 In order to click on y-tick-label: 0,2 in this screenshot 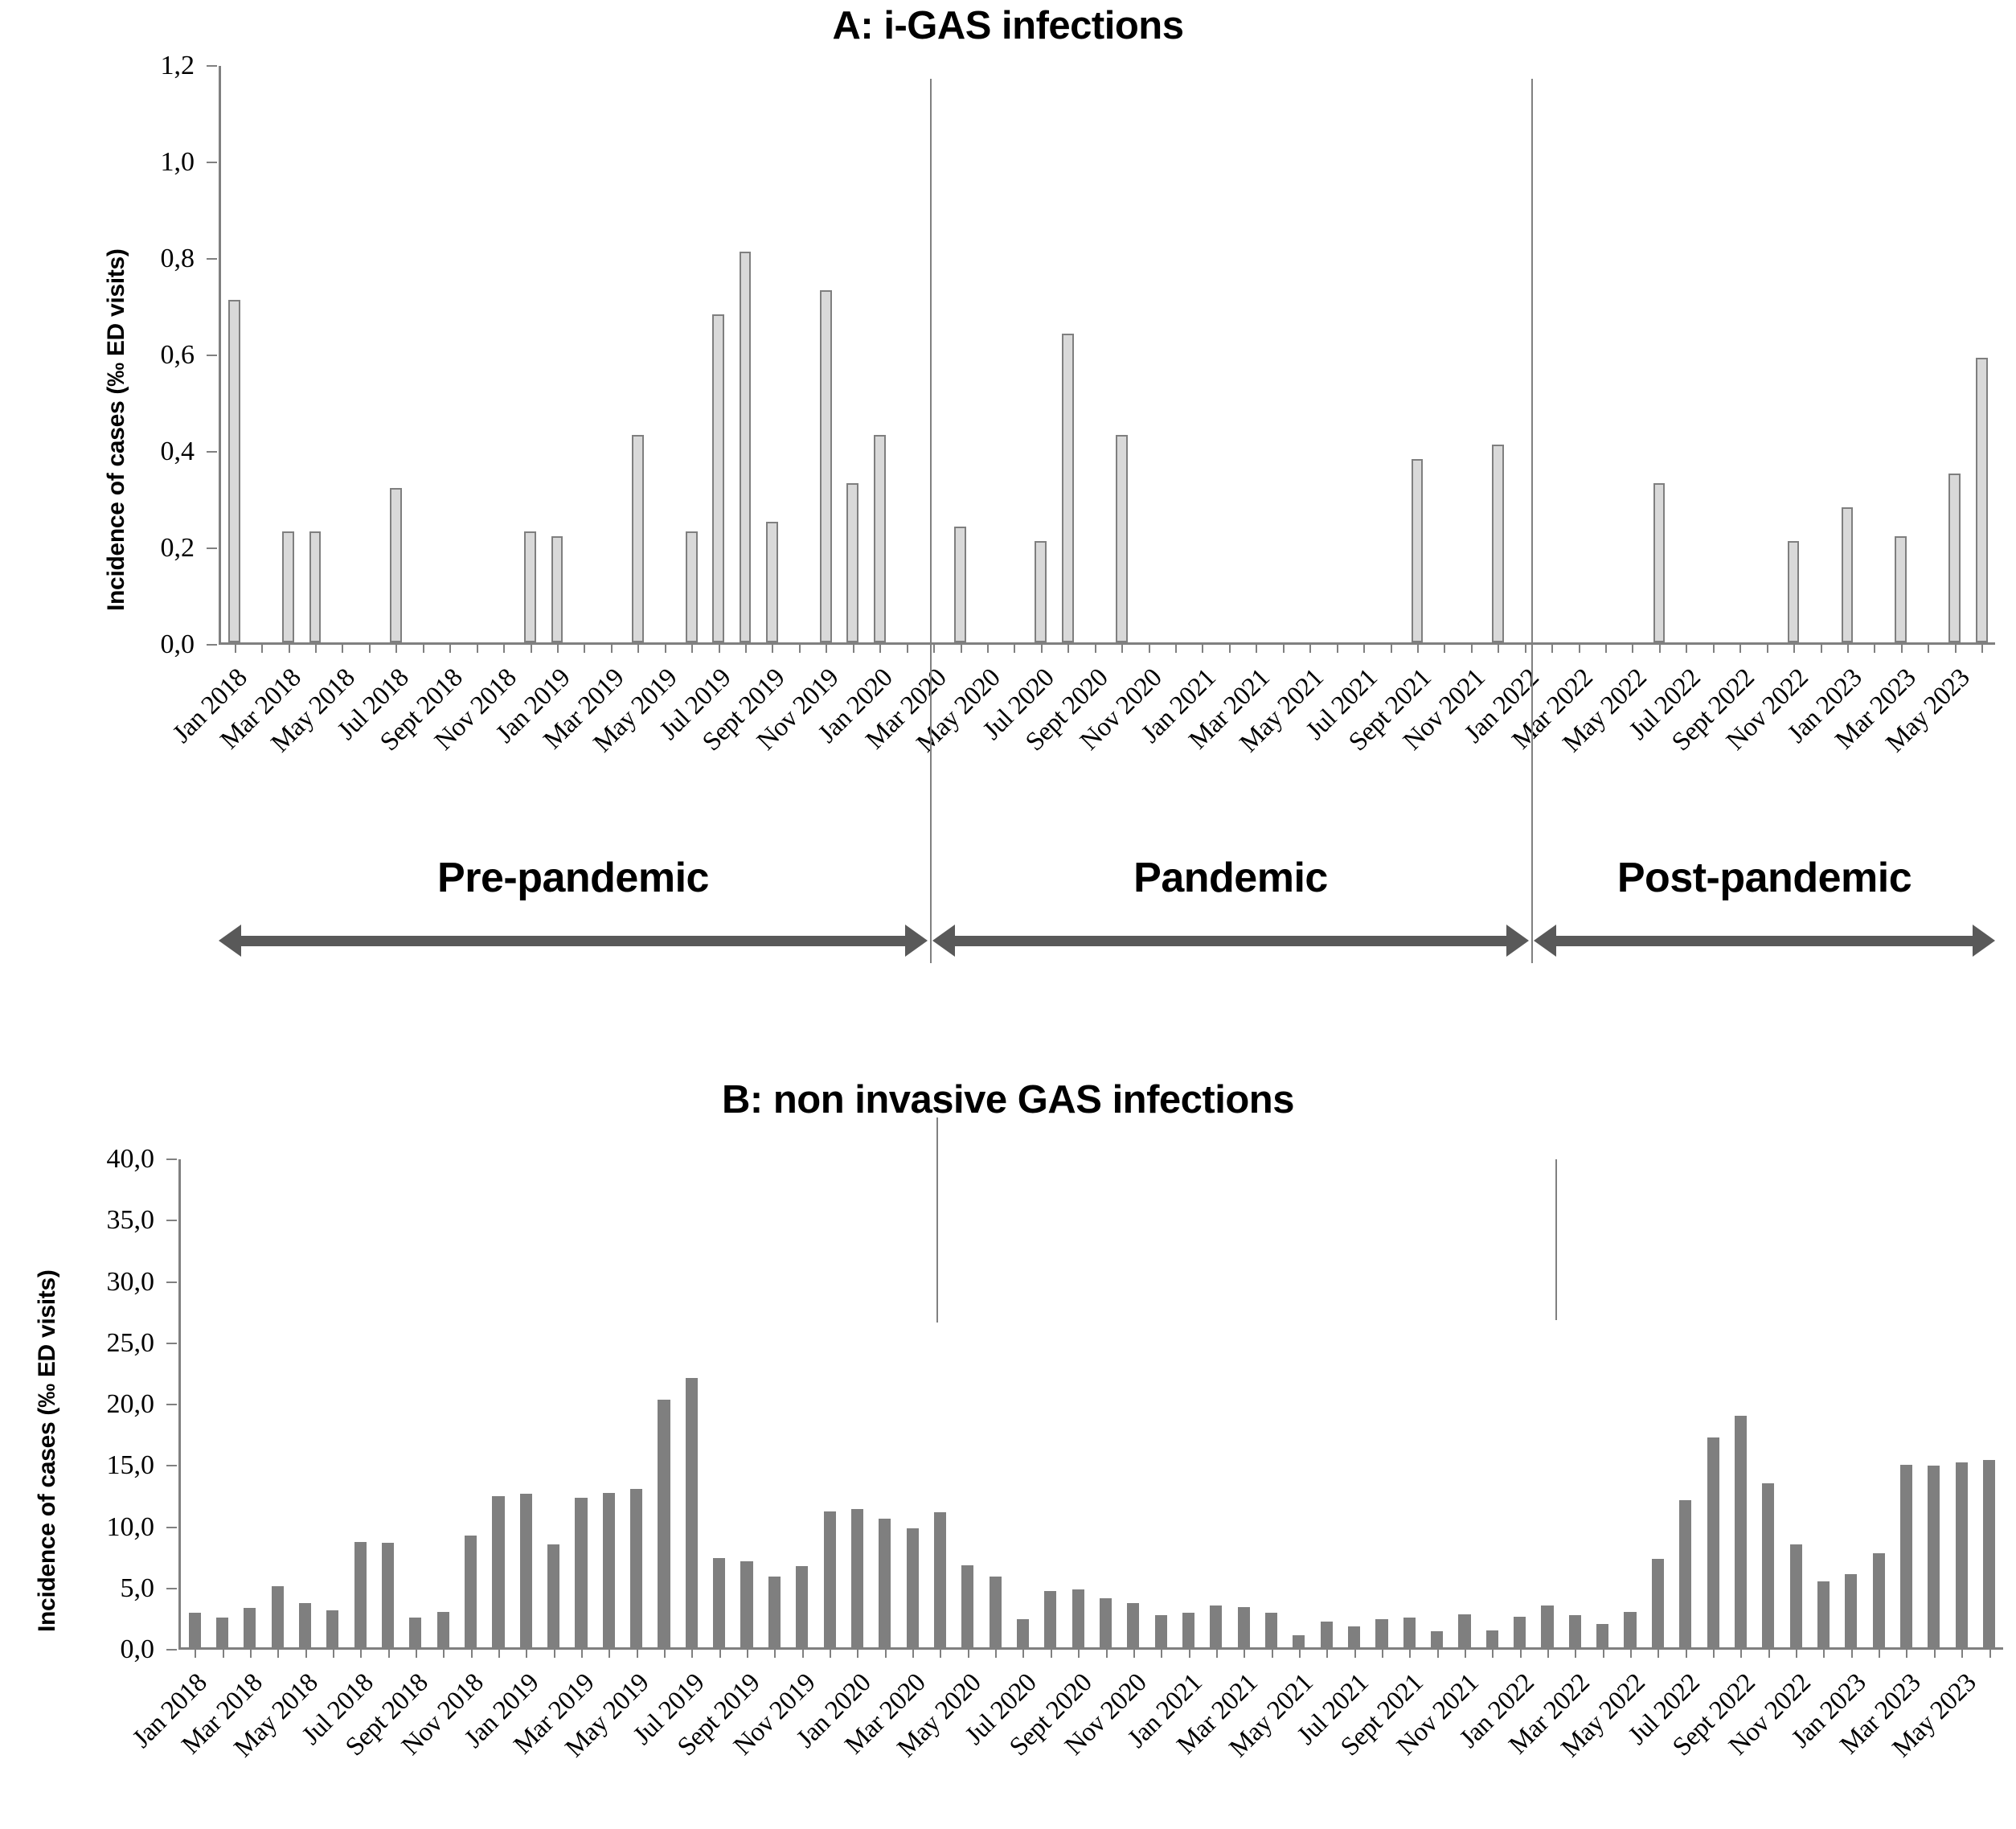, I will do `click(177, 548)`.